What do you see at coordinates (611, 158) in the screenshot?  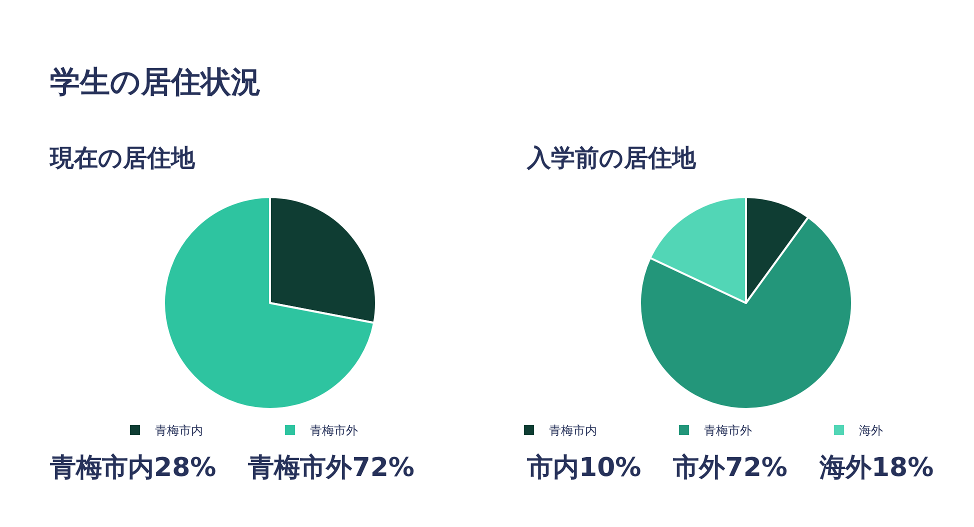 I see `chart-subtitle: 入学前の居住地` at bounding box center [611, 158].